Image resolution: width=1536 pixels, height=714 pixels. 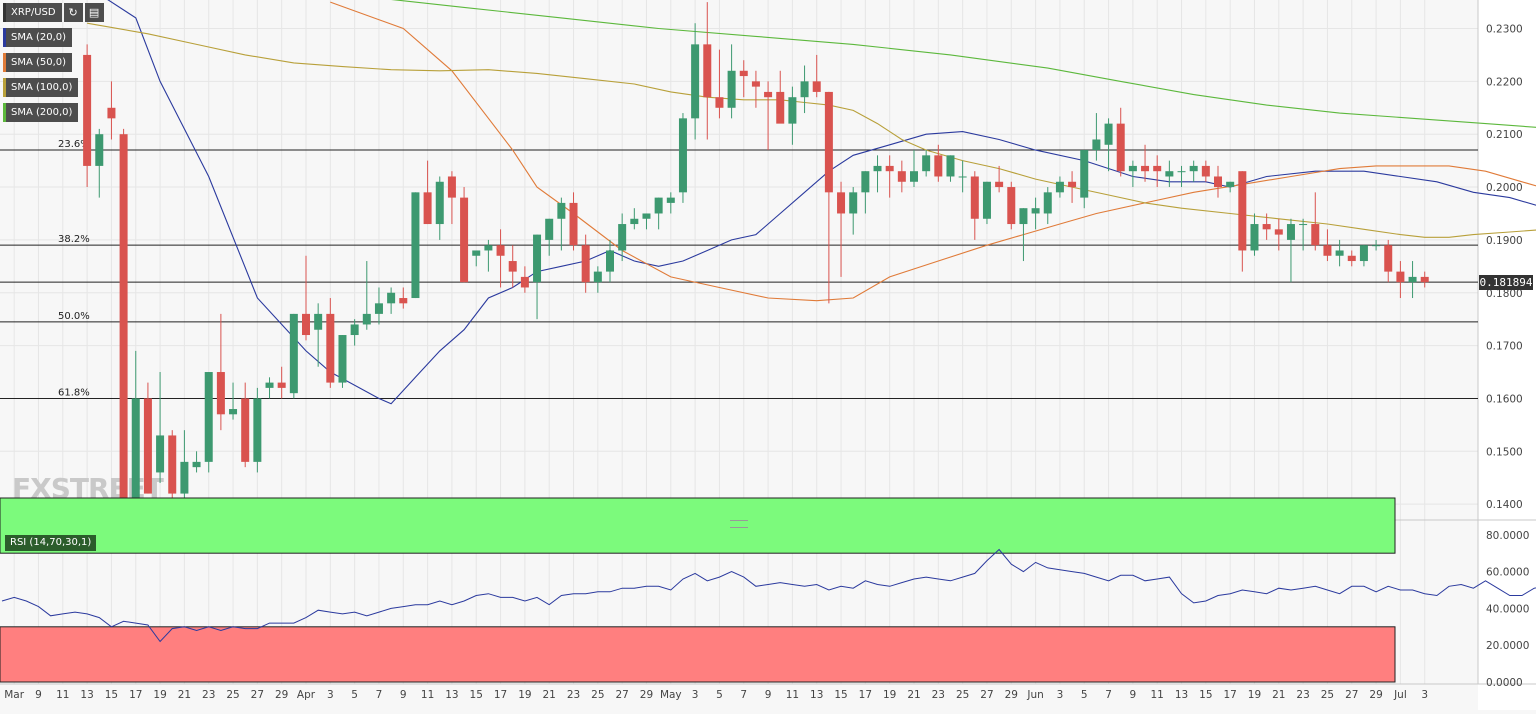 What do you see at coordinates (38, 62) in the screenshot?
I see `sma-50-label: SMA (50,0)` at bounding box center [38, 62].